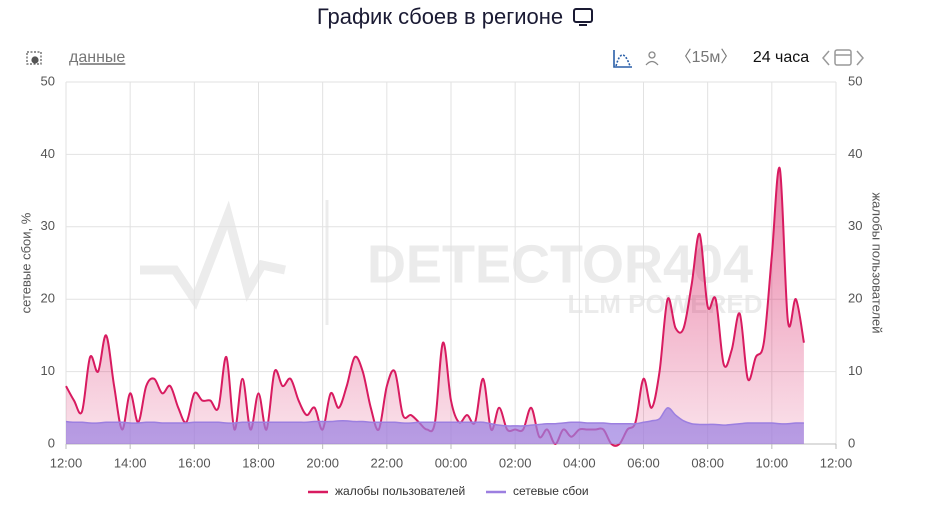 Image resolution: width=930 pixels, height=505 pixels. I want to click on y2-tick-label: 40, so click(855, 153).